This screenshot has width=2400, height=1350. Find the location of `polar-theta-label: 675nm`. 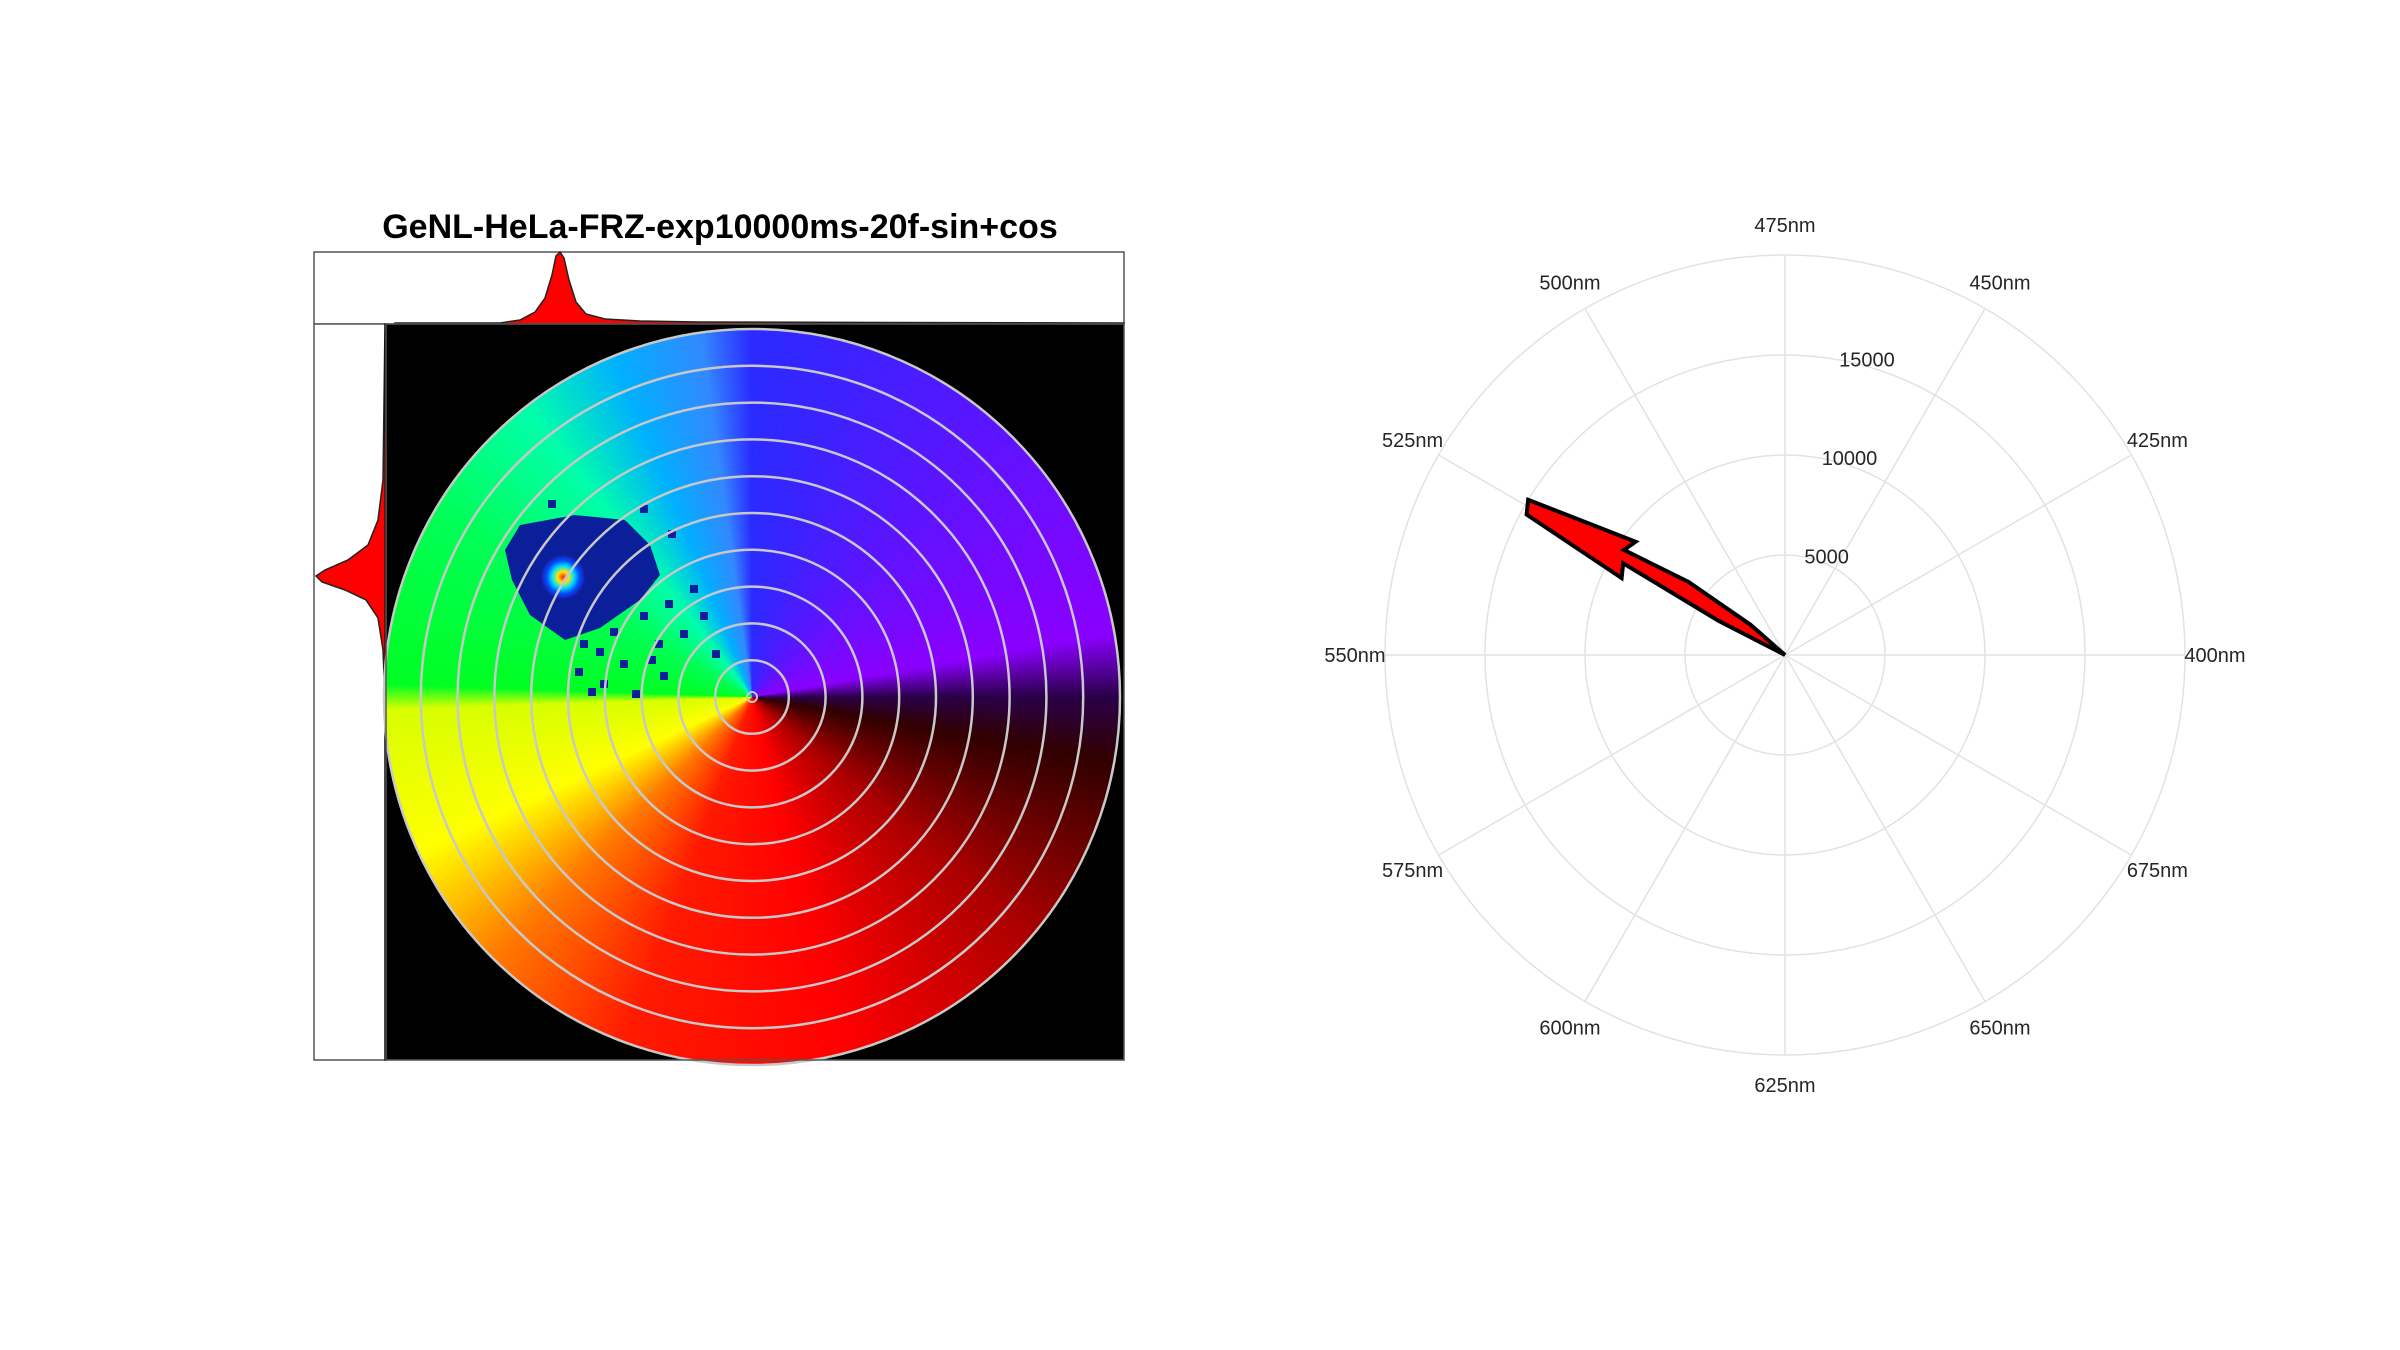

polar-theta-label: 675nm is located at coordinates (2157, 871).